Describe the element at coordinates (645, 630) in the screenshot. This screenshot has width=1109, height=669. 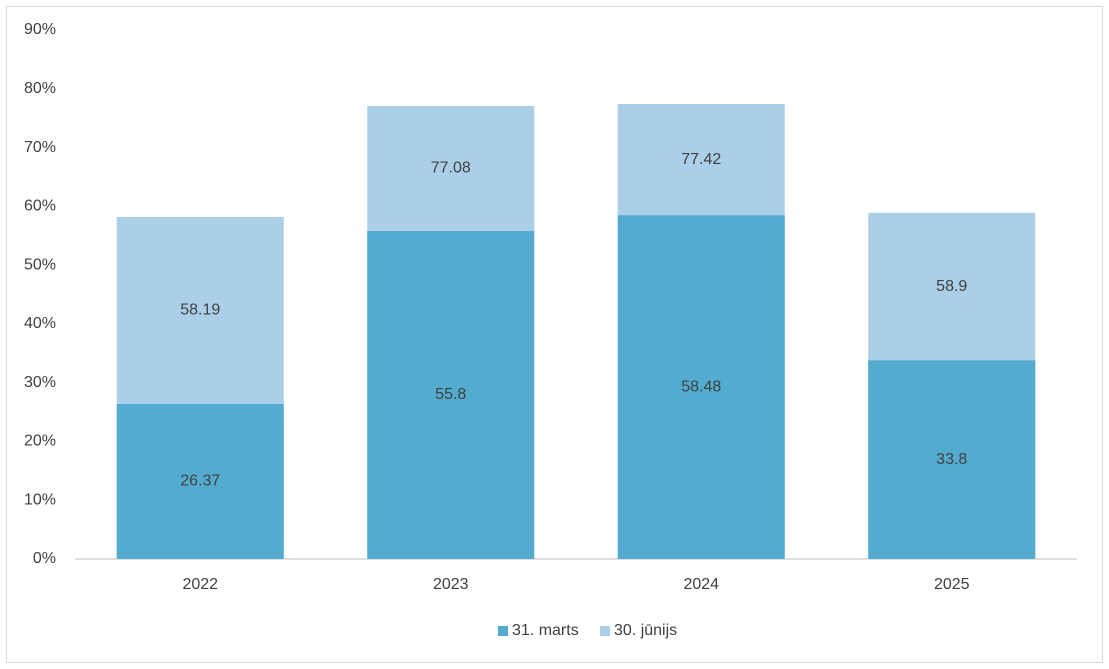
I see `legend-label: 30. jūnijs` at that location.